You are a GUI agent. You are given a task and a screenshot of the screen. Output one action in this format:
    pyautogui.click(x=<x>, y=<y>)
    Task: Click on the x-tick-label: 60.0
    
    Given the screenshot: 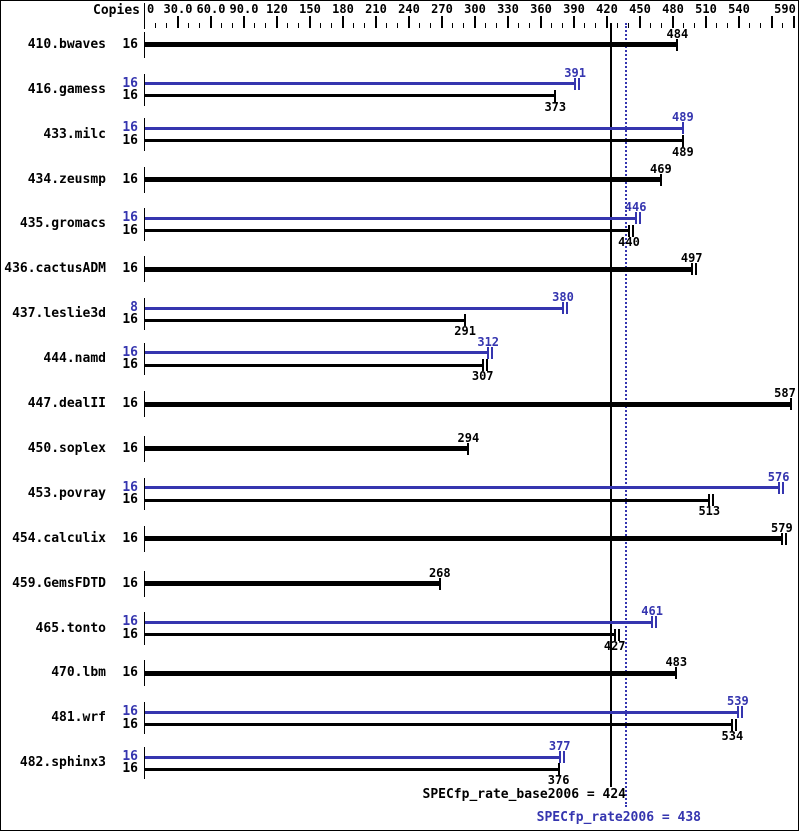 What is the action you would take?
    pyautogui.click(x=211, y=9)
    